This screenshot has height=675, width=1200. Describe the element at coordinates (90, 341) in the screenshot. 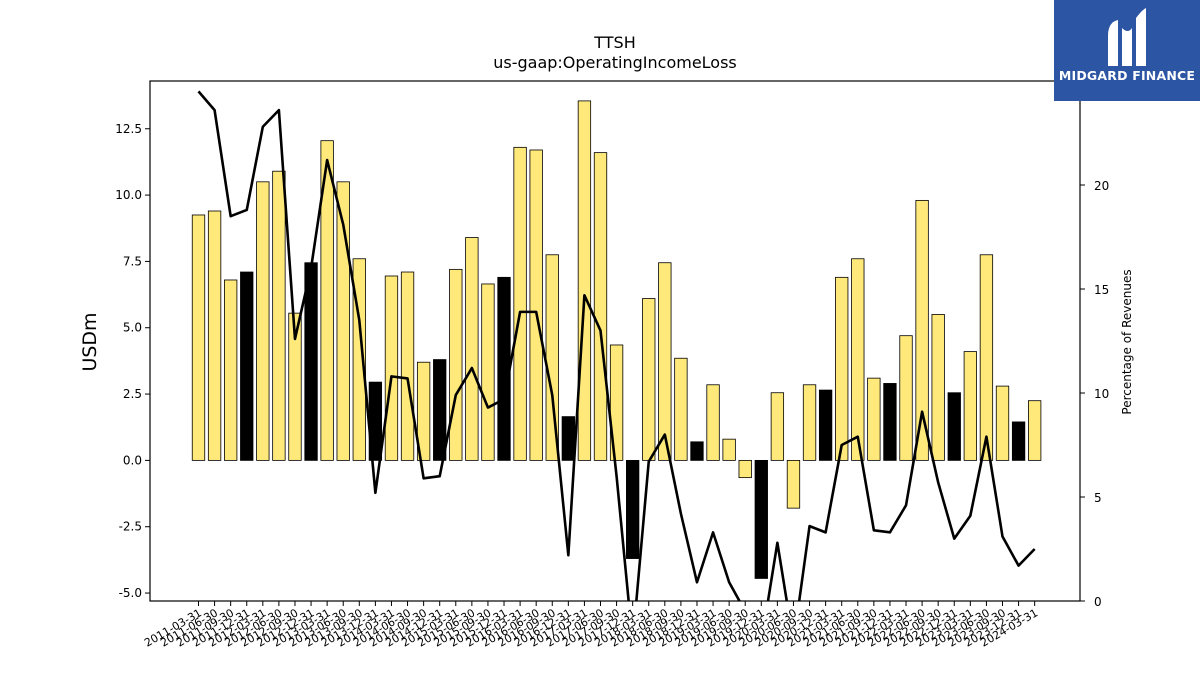

I see `y-axis-label: USDm` at that location.